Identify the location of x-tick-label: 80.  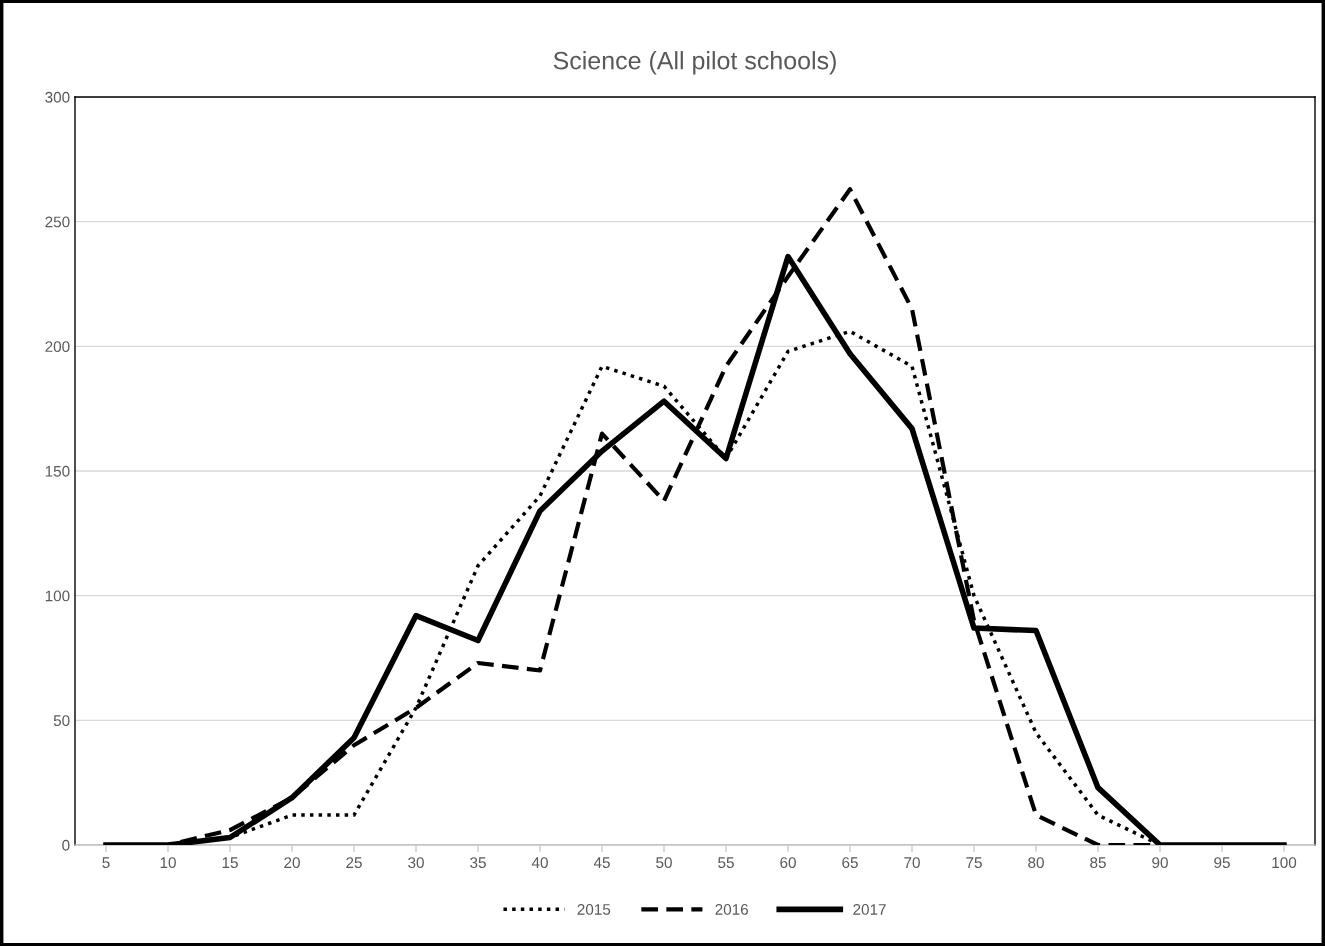
(1036, 863).